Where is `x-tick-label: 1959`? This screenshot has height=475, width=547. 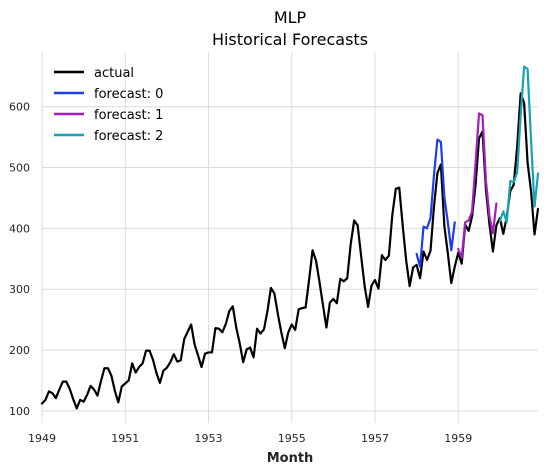 x-tick-label: 1959 is located at coordinates (458, 438).